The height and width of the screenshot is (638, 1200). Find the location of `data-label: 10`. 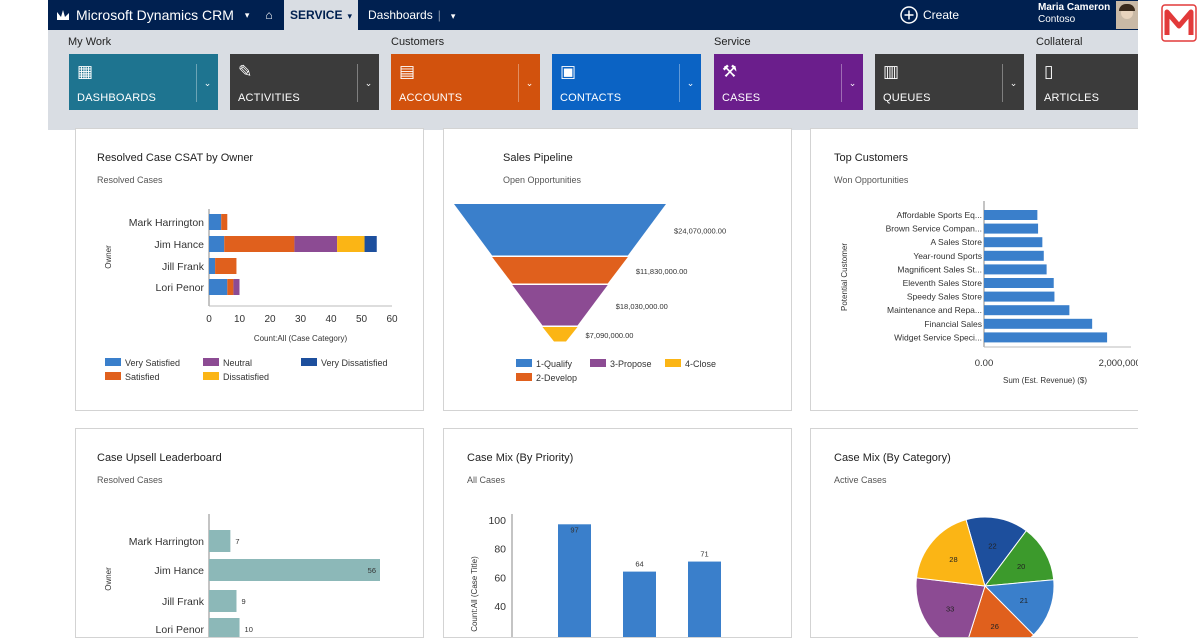

data-label: 10 is located at coordinates (249, 629).